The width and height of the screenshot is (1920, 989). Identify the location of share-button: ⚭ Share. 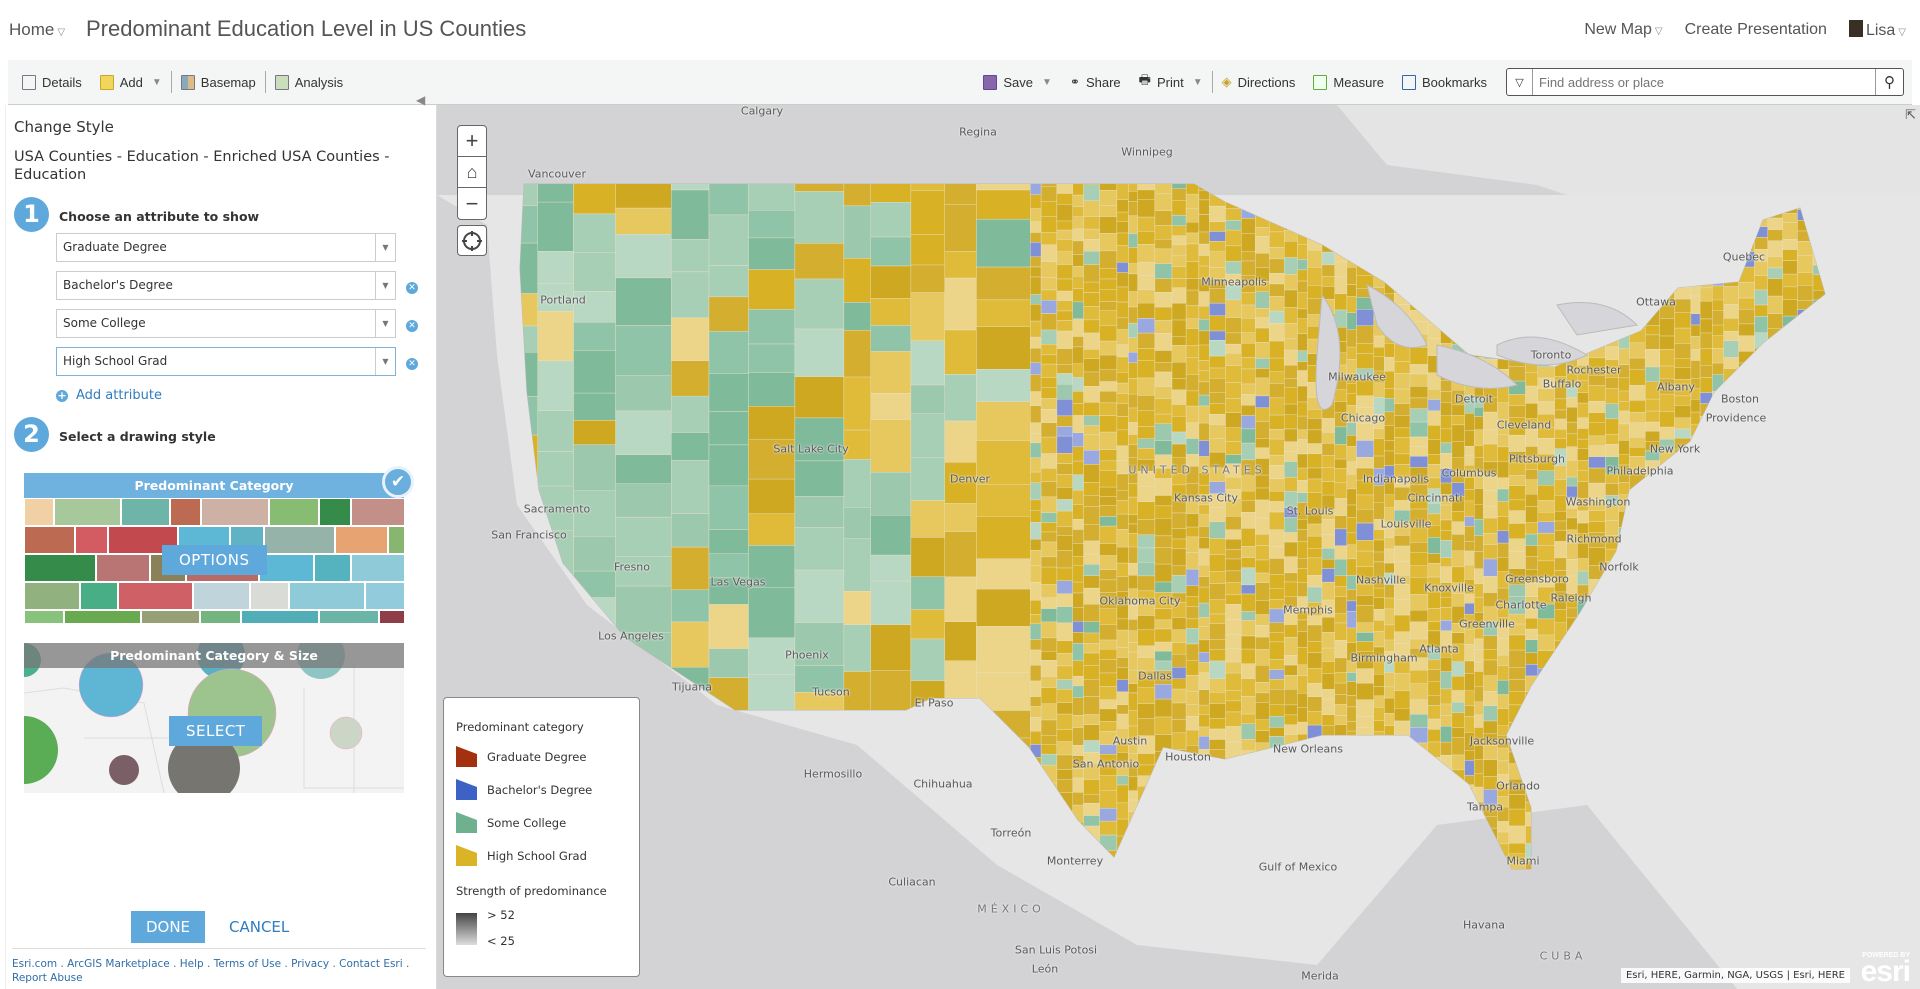
(1095, 82).